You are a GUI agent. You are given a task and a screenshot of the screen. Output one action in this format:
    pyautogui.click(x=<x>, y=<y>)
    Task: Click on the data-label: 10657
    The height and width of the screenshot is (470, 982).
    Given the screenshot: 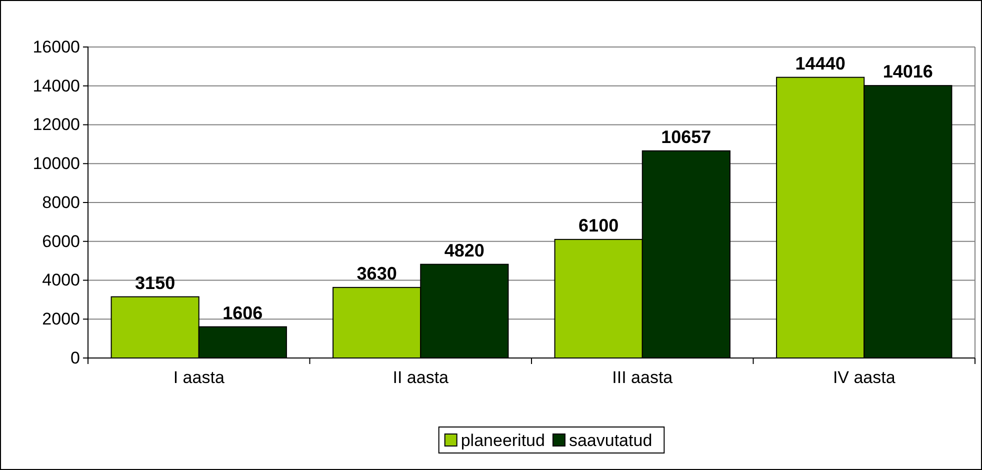 What is the action you would take?
    pyautogui.click(x=686, y=136)
    